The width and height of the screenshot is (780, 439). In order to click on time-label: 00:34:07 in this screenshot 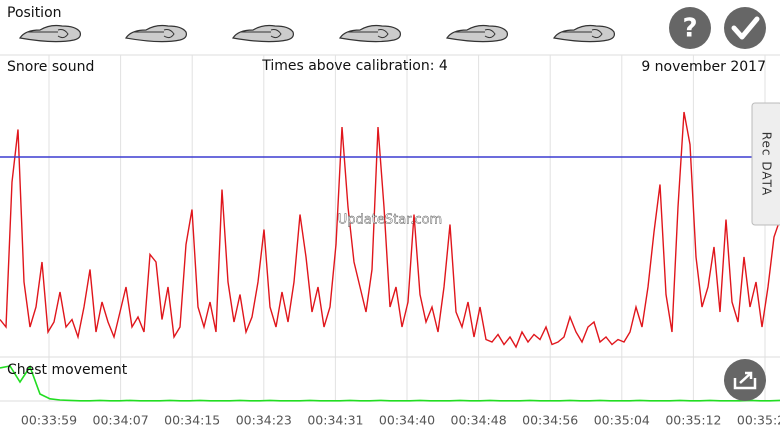, I will do `click(121, 420)`.